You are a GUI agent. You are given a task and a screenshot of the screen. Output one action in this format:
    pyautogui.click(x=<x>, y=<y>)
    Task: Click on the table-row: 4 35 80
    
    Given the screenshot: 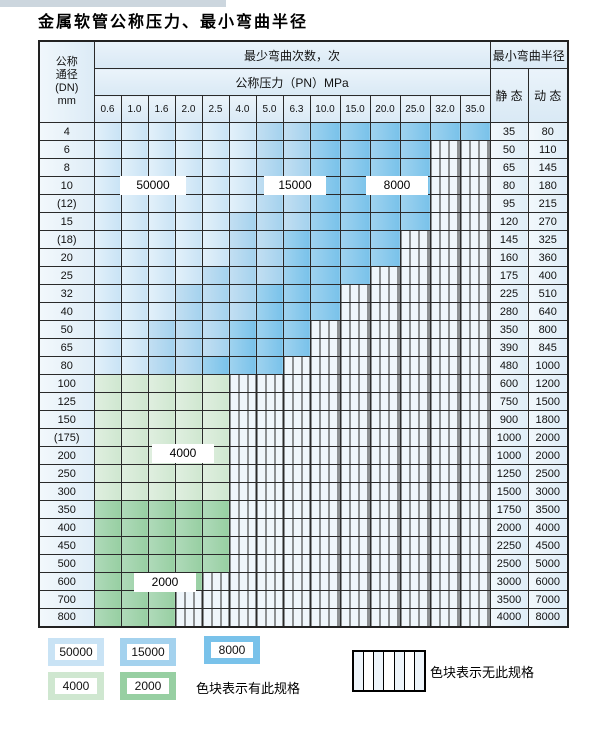 What is the action you would take?
    pyautogui.click(x=303, y=131)
    